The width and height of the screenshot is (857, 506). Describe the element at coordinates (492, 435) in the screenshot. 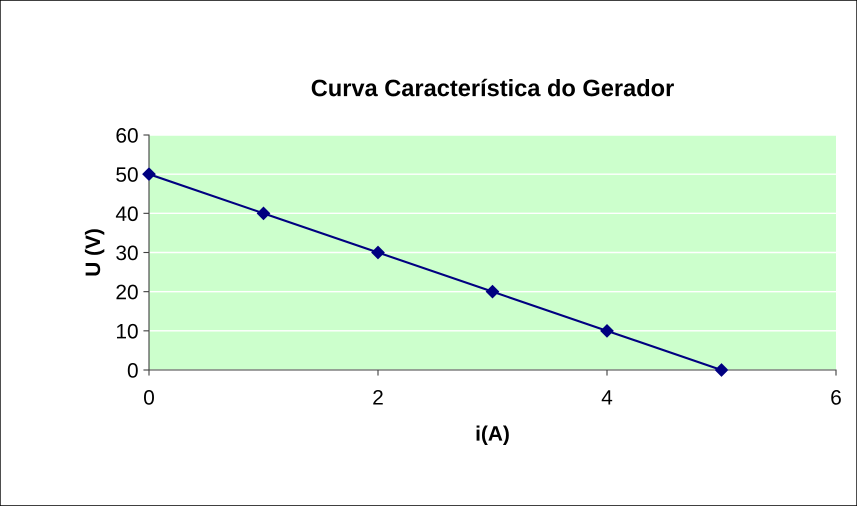

I see `x-axis-title: i(A)` at that location.